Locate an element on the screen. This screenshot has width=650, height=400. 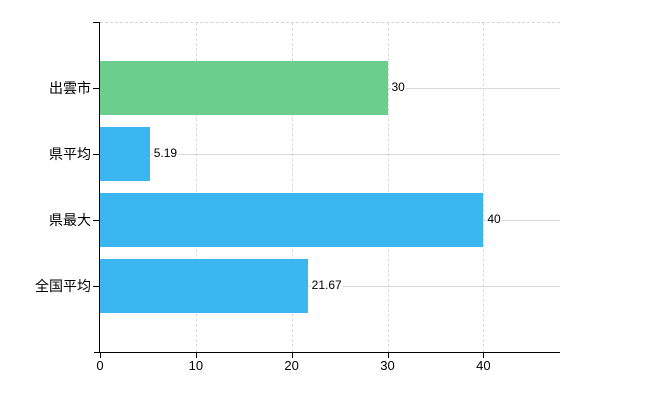
x-tick-label: 30 is located at coordinates (387, 365).